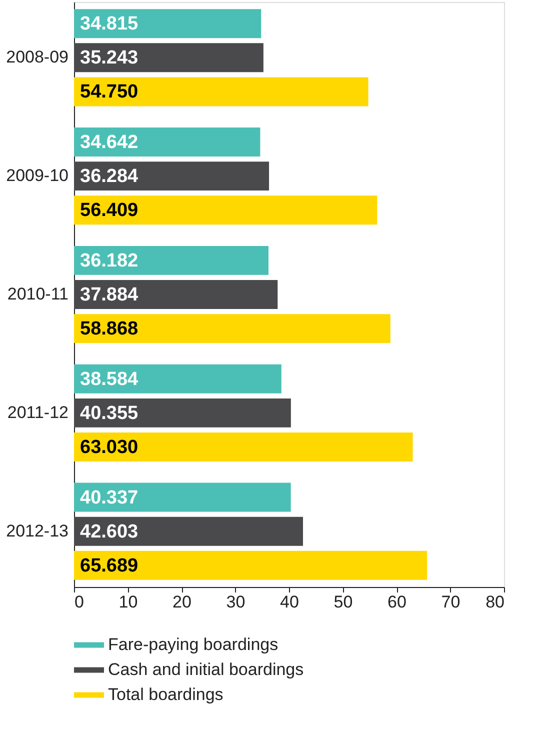 The height and width of the screenshot is (753, 547). I want to click on x-tick-label: 10, so click(128, 602).